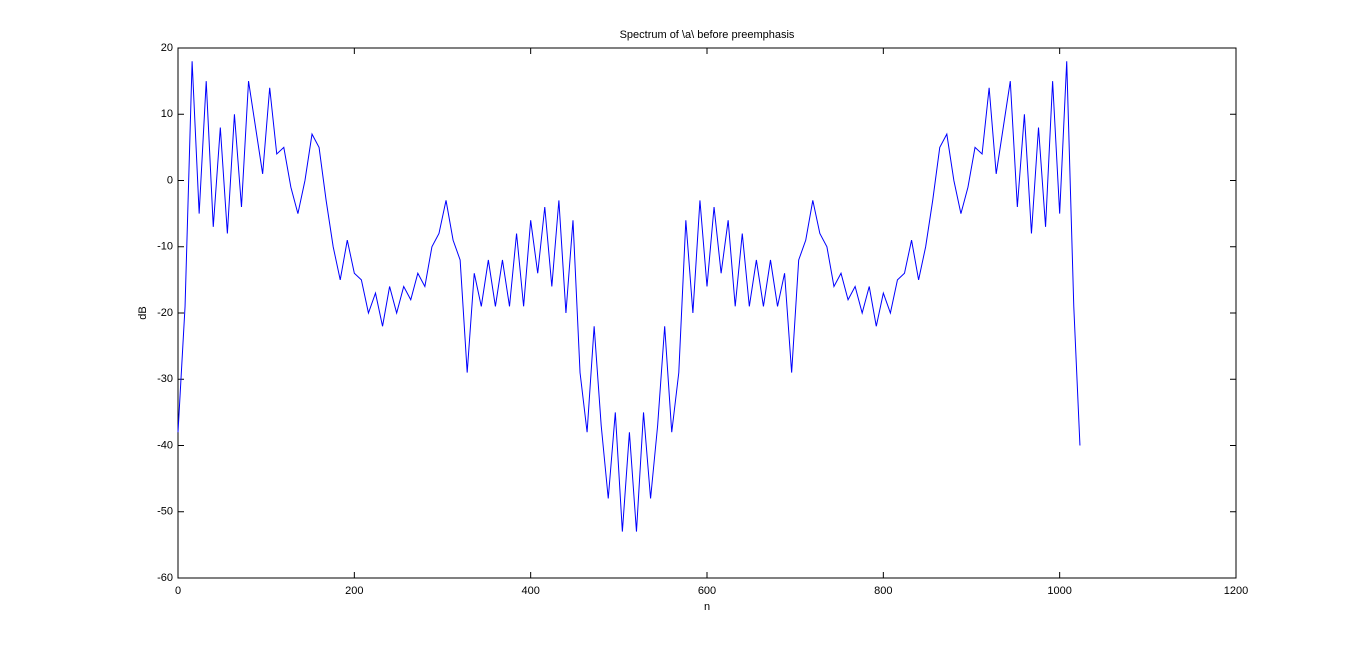 The width and height of the screenshot is (1366, 651). What do you see at coordinates (167, 48) in the screenshot?
I see `y-tick-label: 20` at bounding box center [167, 48].